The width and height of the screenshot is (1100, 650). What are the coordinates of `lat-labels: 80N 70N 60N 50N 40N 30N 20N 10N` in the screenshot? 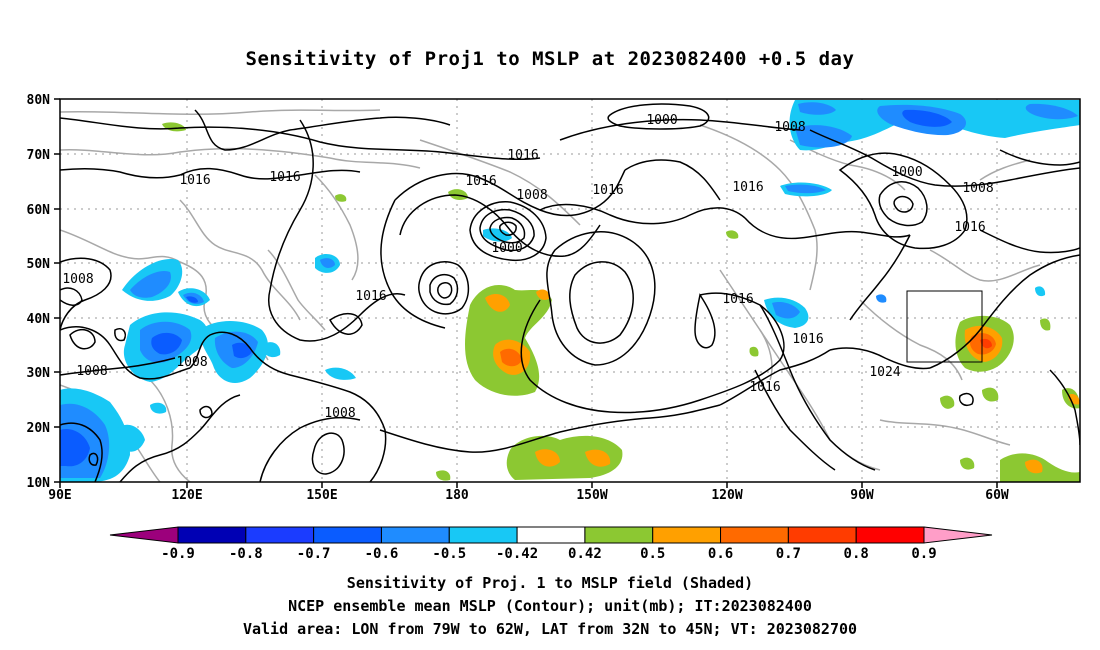 It's located at (39, 292).